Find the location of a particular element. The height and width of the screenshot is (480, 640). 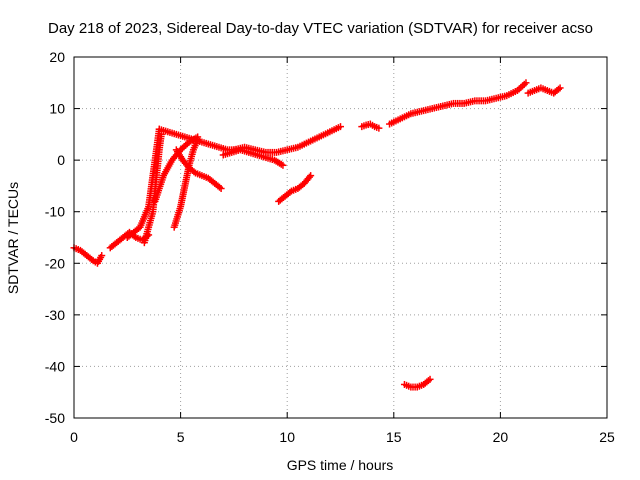

x-tick-label: 10 is located at coordinates (287, 437).